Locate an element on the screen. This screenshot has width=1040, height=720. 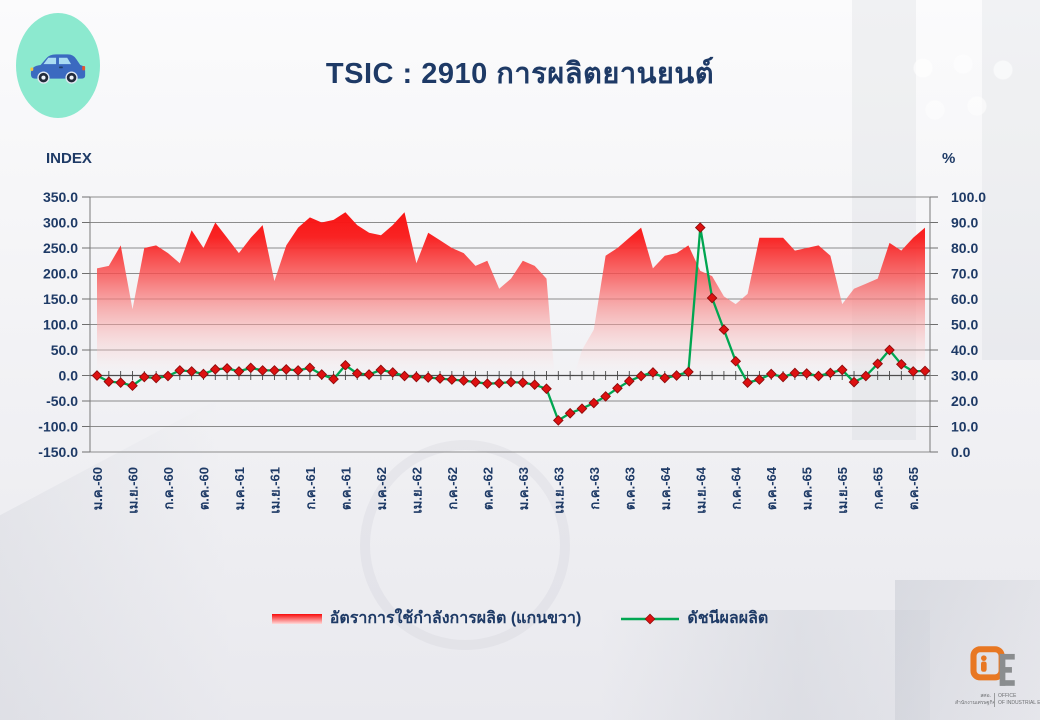
svg-text: ม.ค.-60 is located at coordinates (97, 488).